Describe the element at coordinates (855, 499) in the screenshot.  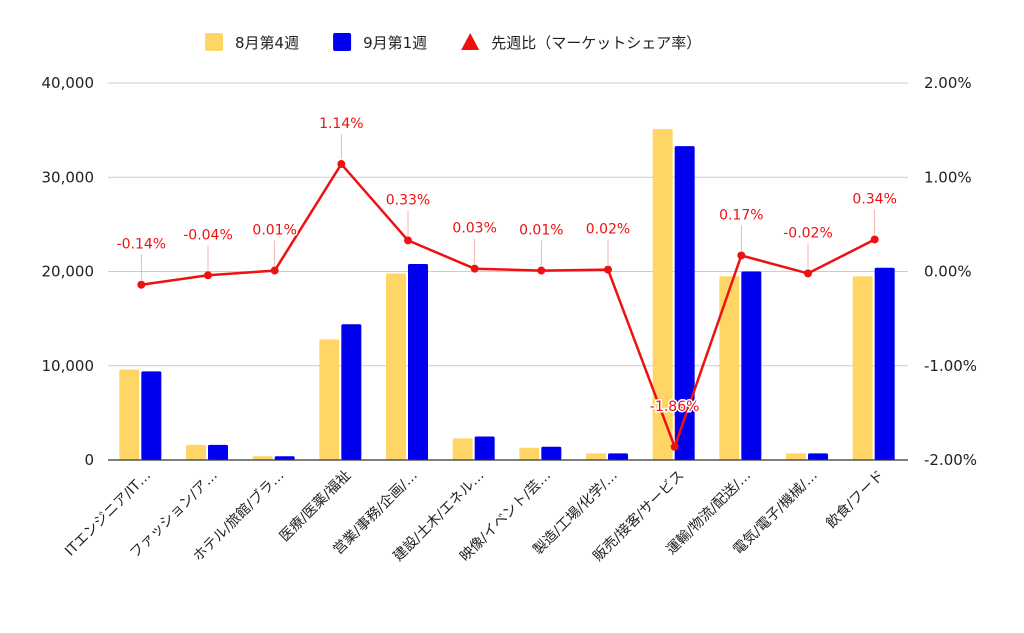
I see `category-label: 飲食/フード` at that location.